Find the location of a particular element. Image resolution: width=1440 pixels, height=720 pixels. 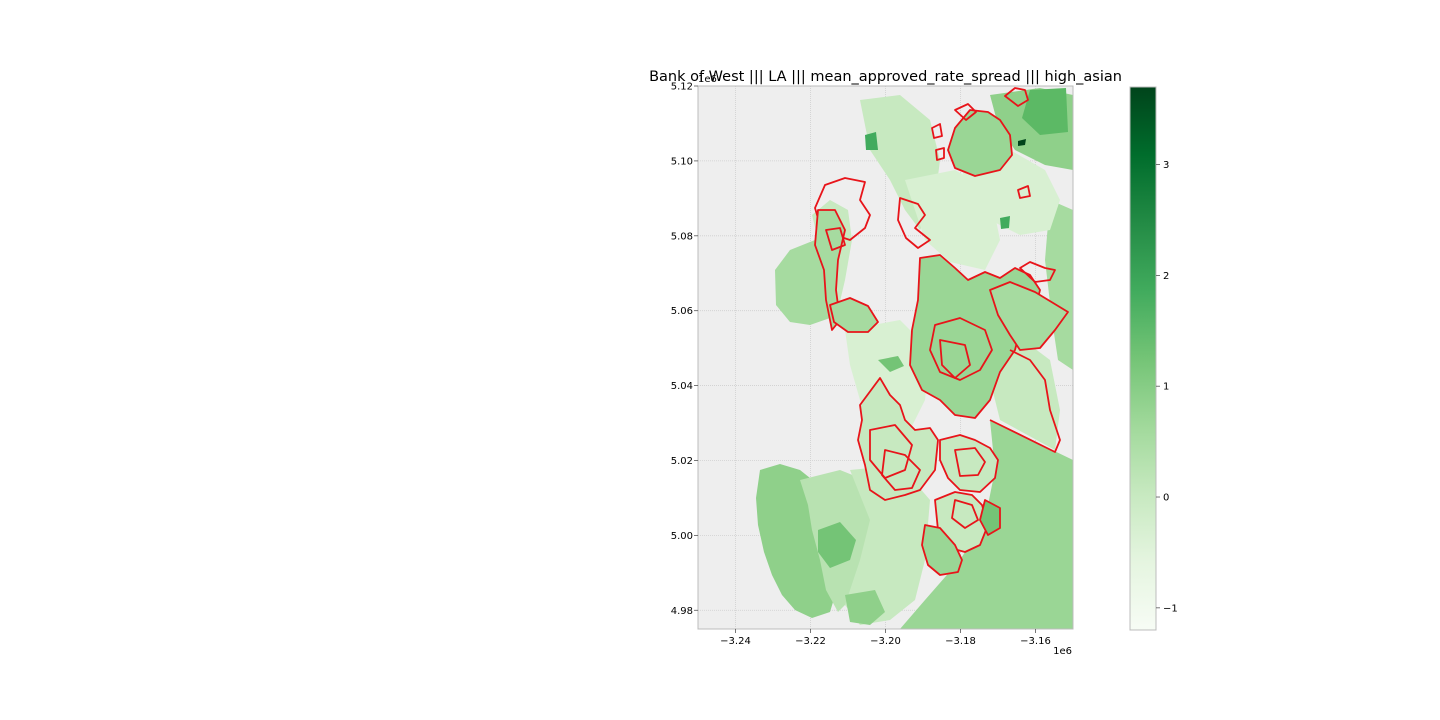

outline-north-block is located at coordinates (980, 143).